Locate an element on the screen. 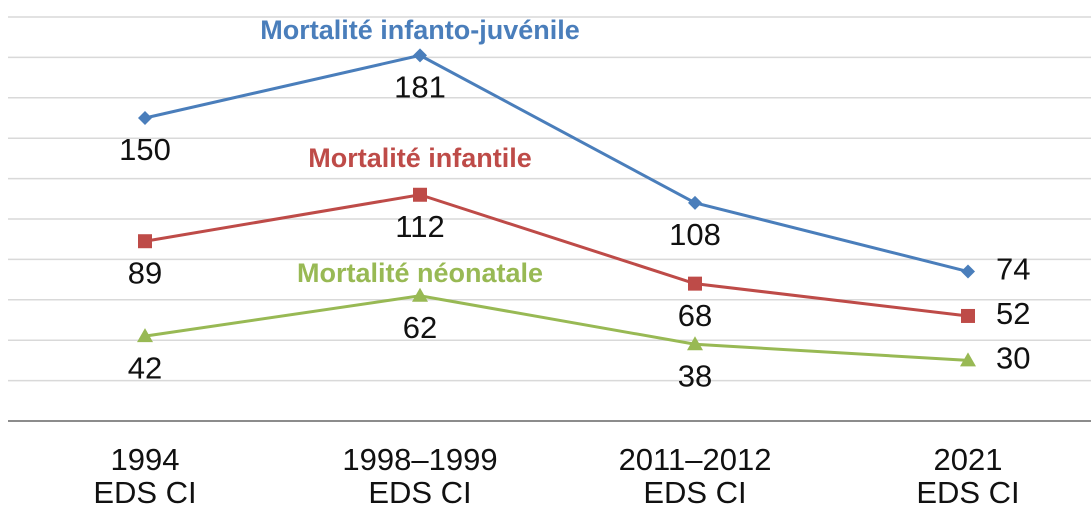 The width and height of the screenshot is (1091, 508). data-label: 42 is located at coordinates (145, 367).